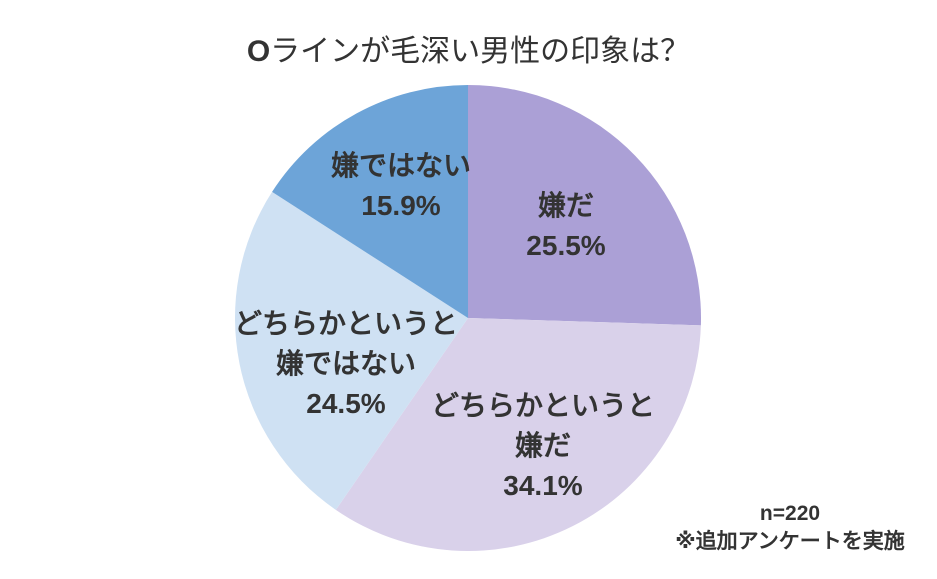 Image resolution: width=937 pixels, height=579 pixels. I want to click on slice-label-dochiraka-iyada: どちらかというと 嫌だ 34.1%, so click(543, 446).